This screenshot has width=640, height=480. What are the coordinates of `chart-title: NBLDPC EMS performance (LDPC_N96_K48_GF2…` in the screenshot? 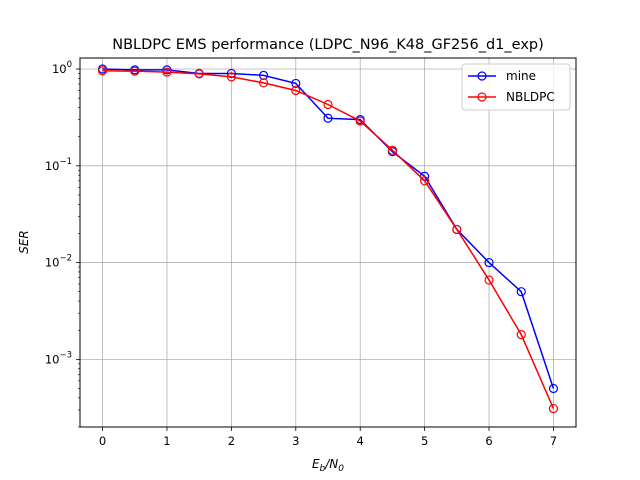 It's located at (328, 45).